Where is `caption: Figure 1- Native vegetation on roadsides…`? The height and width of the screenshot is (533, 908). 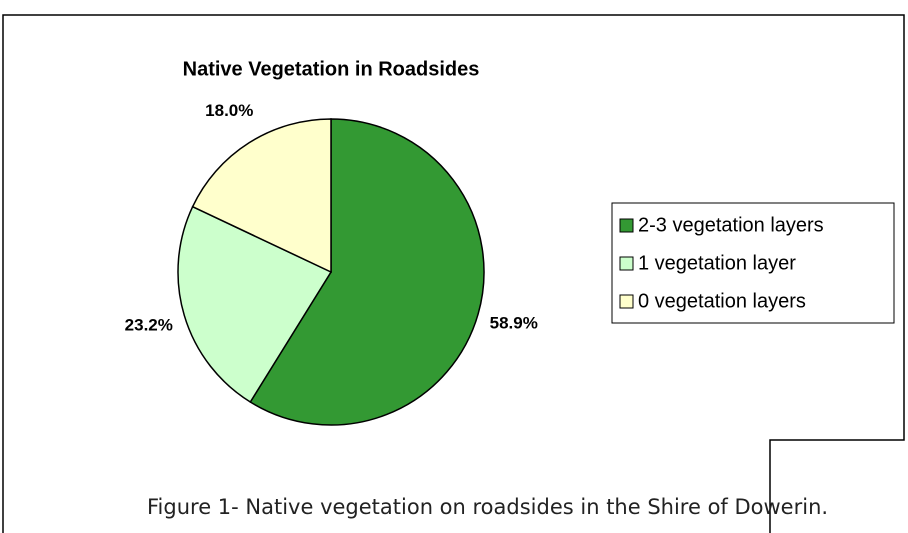
caption: Figure 1- Native vegetation on roadsides… is located at coordinates (487, 507).